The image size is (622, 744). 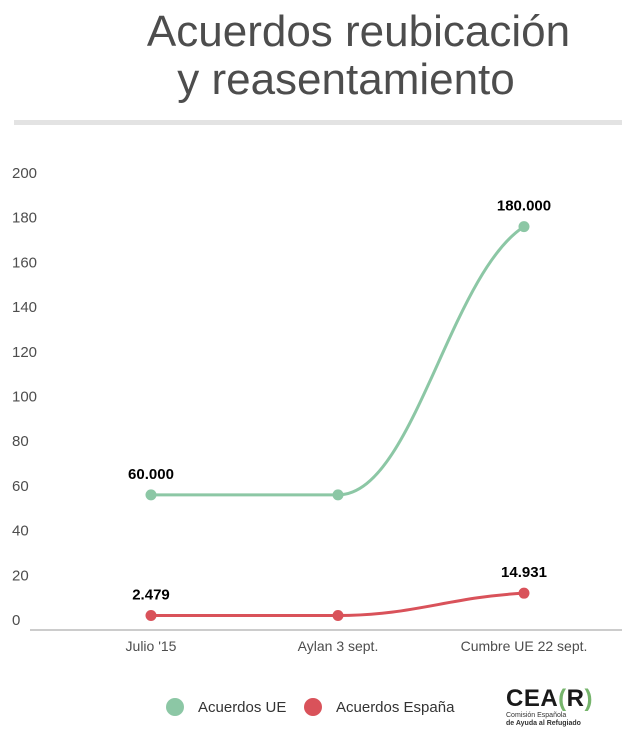 I want to click on y-tick-label: 100, so click(x=24, y=397).